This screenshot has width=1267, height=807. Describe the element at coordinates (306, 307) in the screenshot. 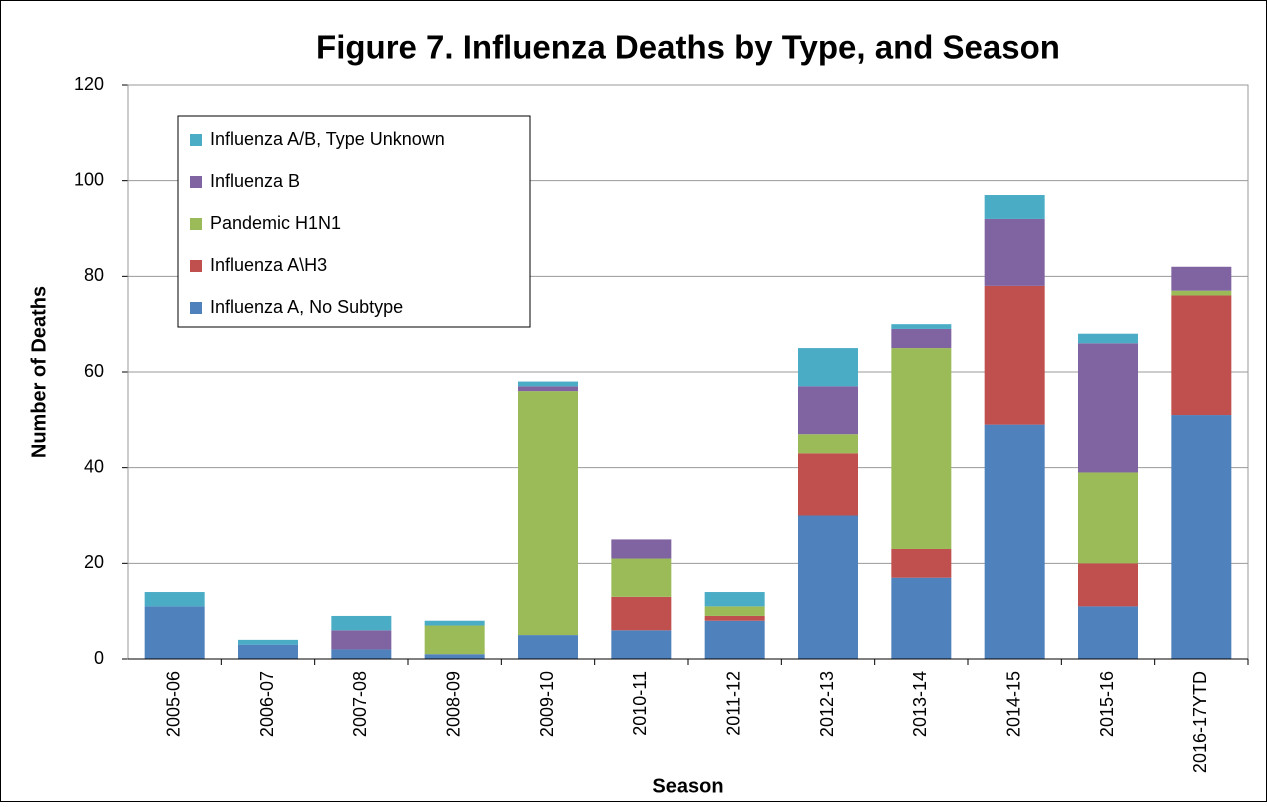

I see `legend-label: Influenza A, No Subtype` at that location.